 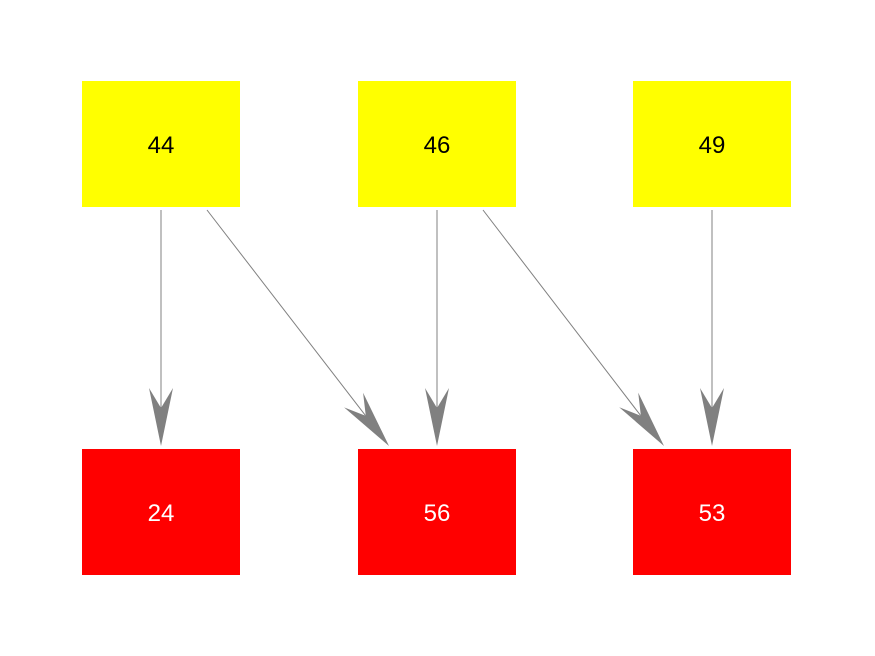 I want to click on node-label: 49, so click(x=712, y=145).